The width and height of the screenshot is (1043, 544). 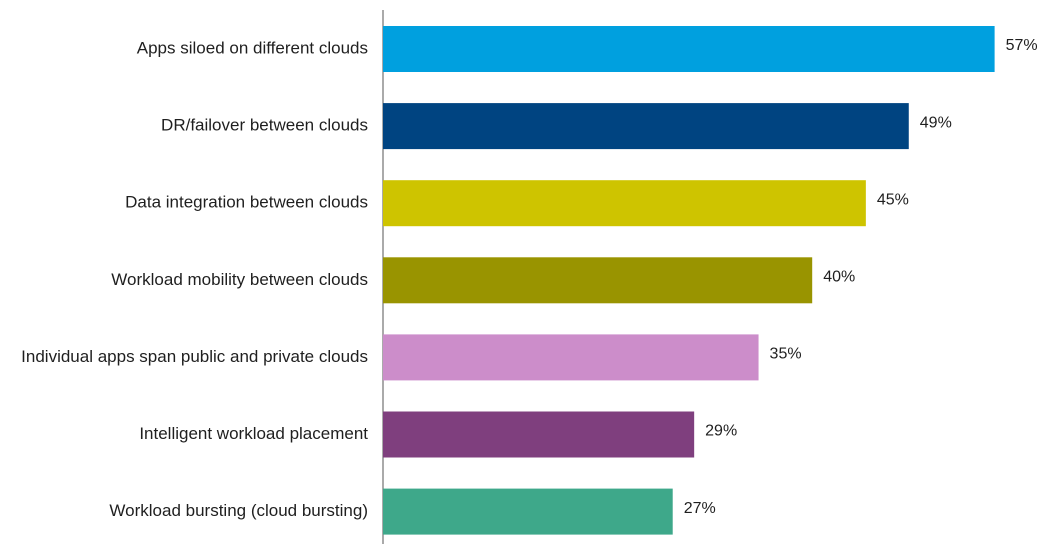 I want to click on value-label: 49%, so click(x=936, y=122).